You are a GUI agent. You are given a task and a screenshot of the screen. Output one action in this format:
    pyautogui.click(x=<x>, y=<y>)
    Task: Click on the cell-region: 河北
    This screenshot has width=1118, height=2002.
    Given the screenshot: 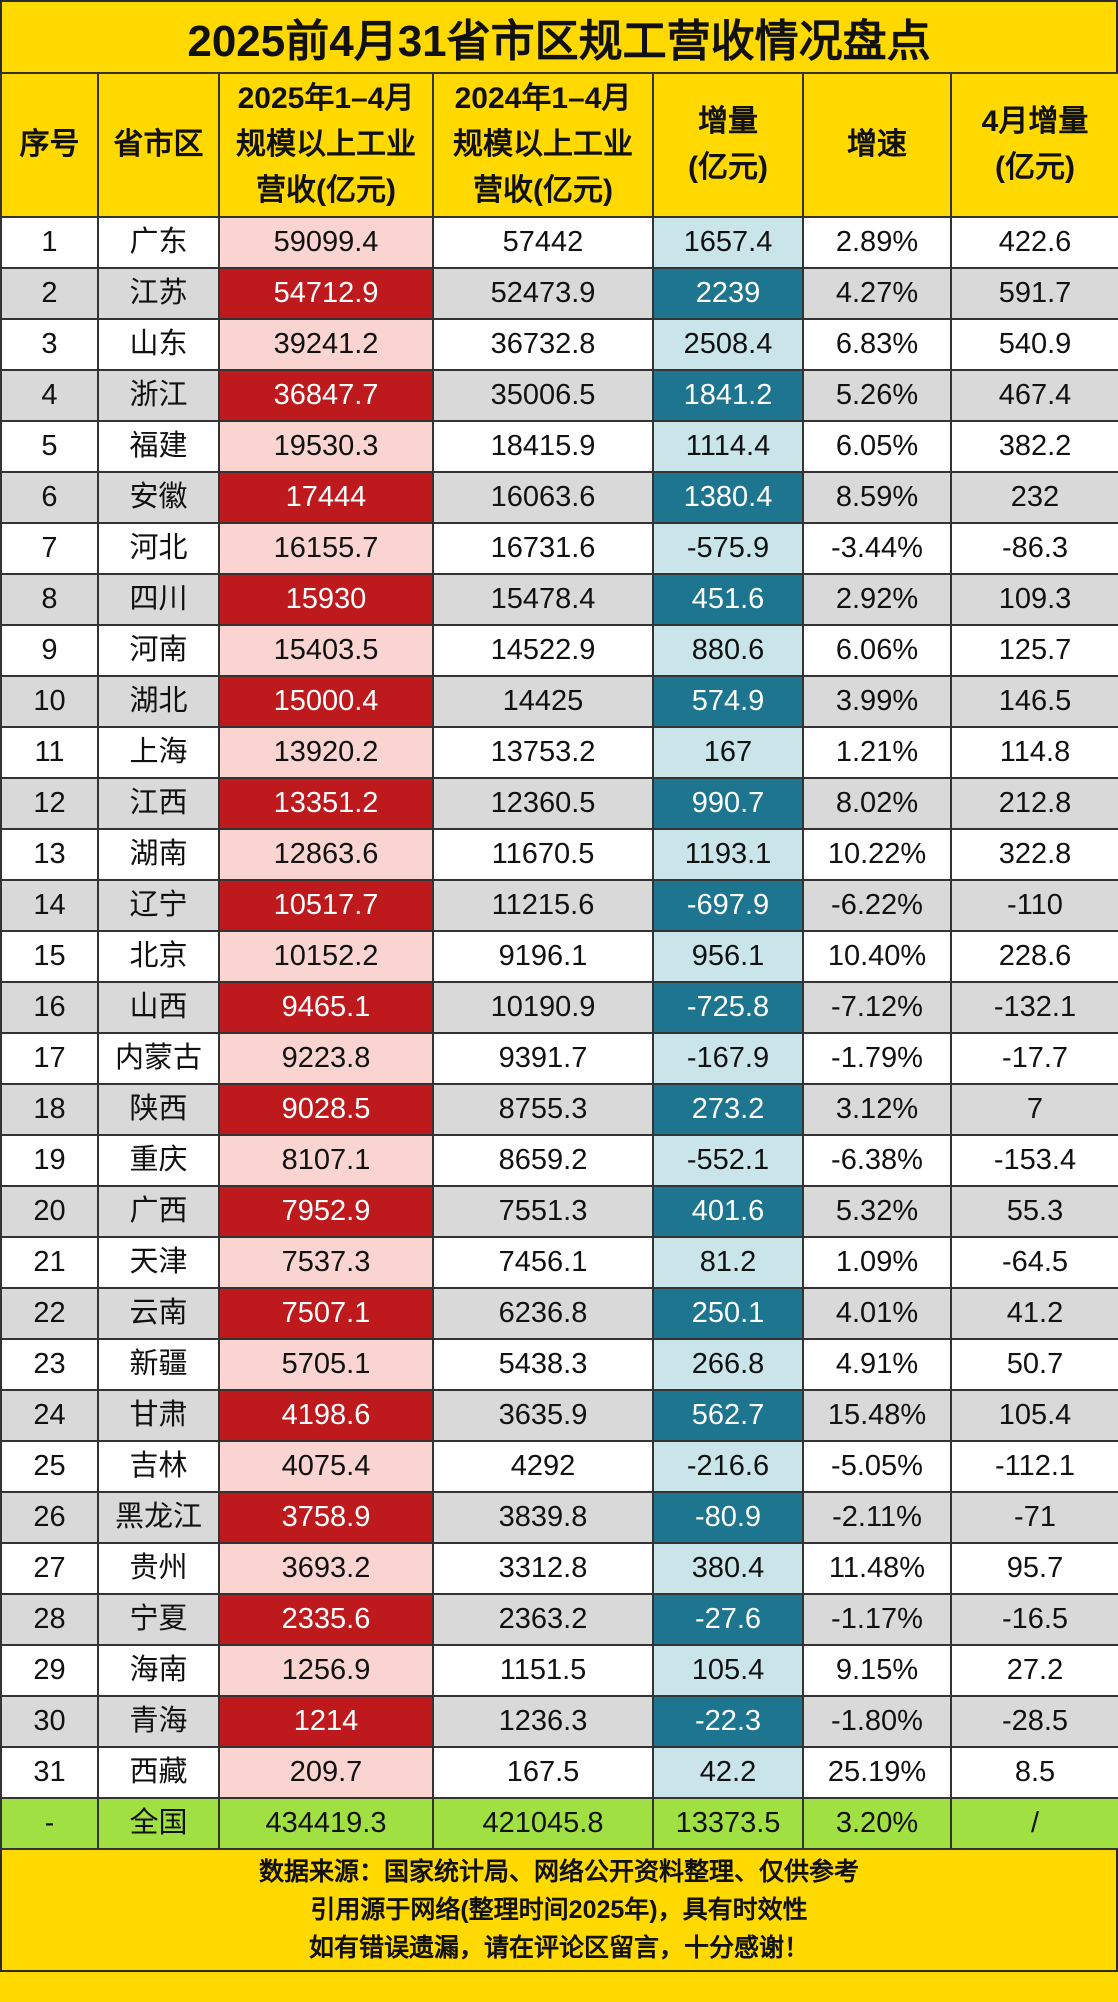 What is the action you would take?
    pyautogui.click(x=158, y=548)
    